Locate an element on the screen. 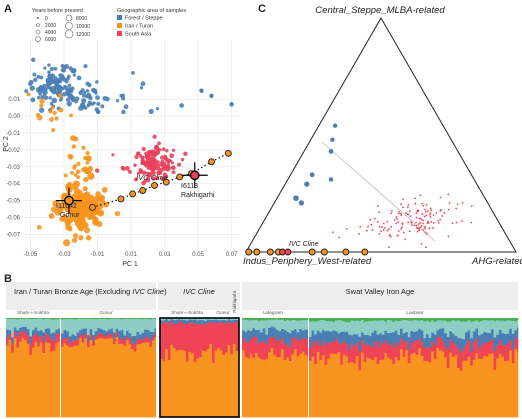 This screenshot has height=419, width=522. ternary-cline-point is located at coordinates (270, 252).